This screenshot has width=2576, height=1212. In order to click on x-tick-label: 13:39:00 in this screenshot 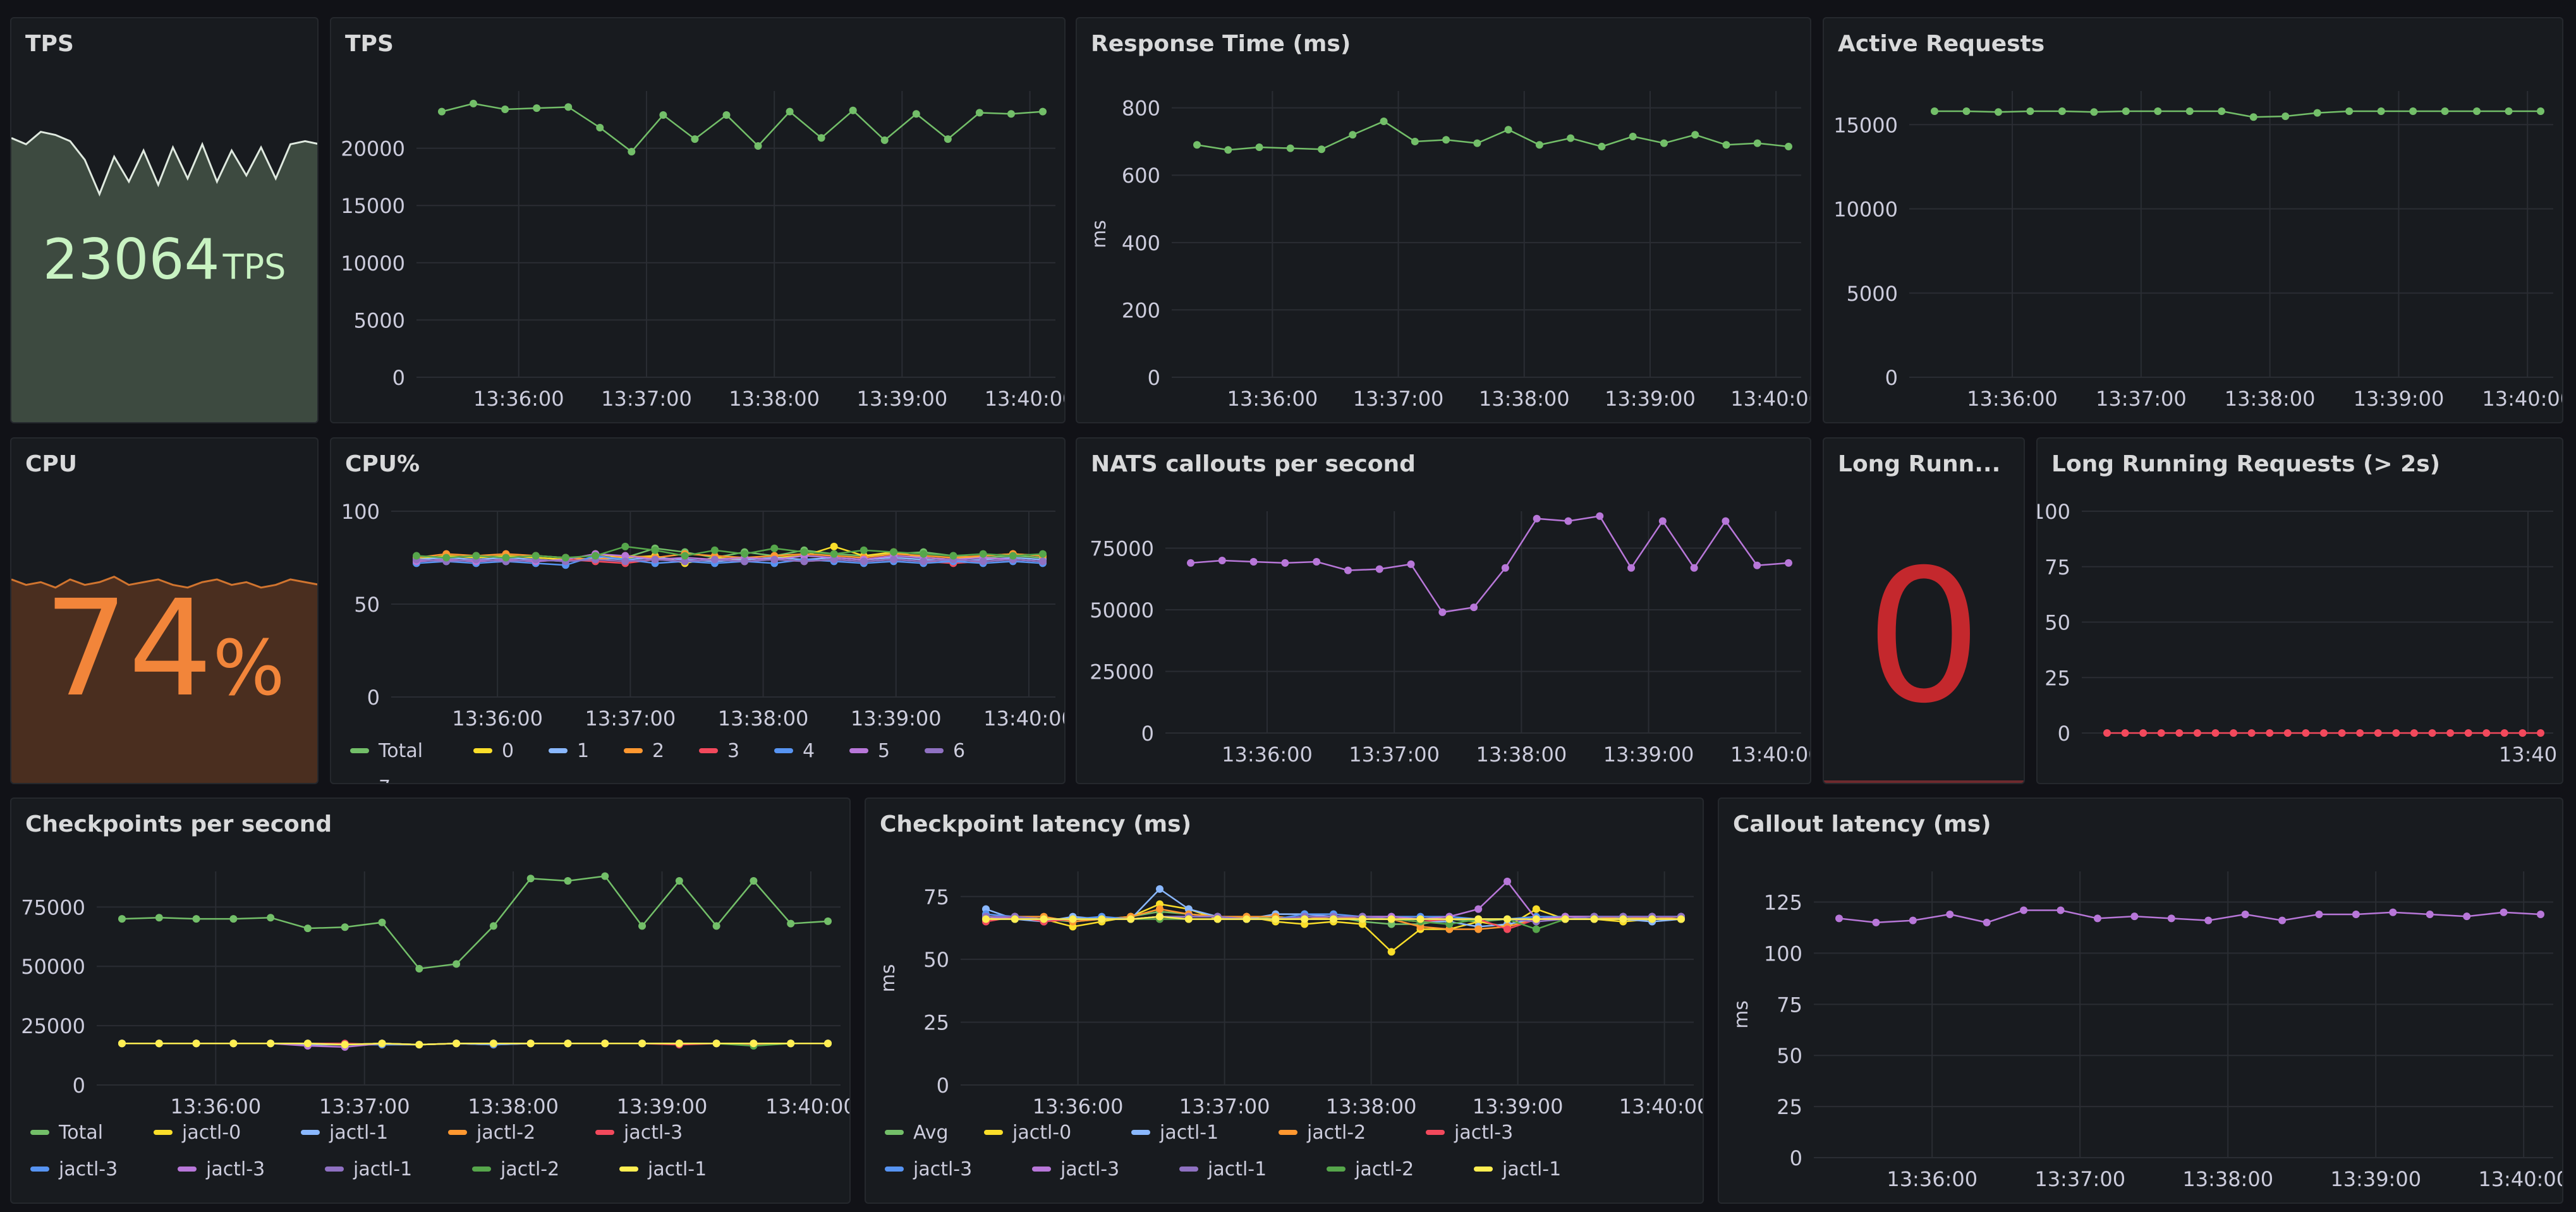, I will do `click(1650, 399)`.